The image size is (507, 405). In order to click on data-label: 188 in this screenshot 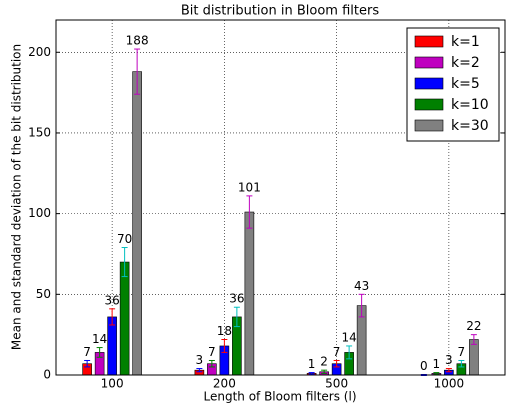, I will do `click(137, 41)`.